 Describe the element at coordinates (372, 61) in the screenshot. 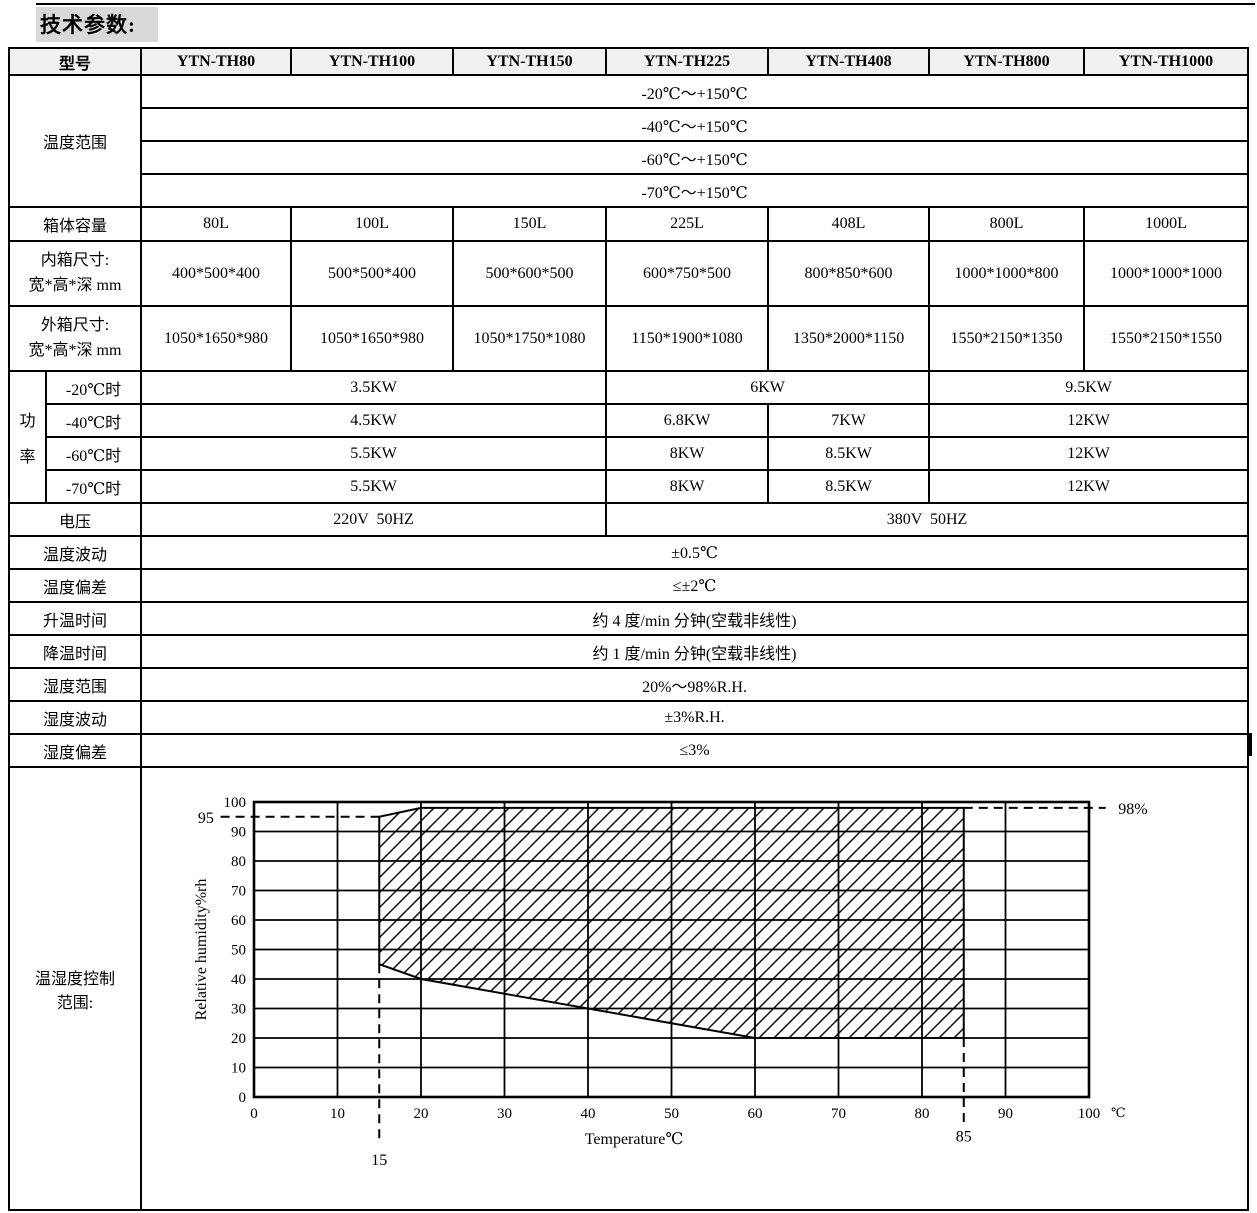

I see `model-name-cell: YTN-TH100` at that location.